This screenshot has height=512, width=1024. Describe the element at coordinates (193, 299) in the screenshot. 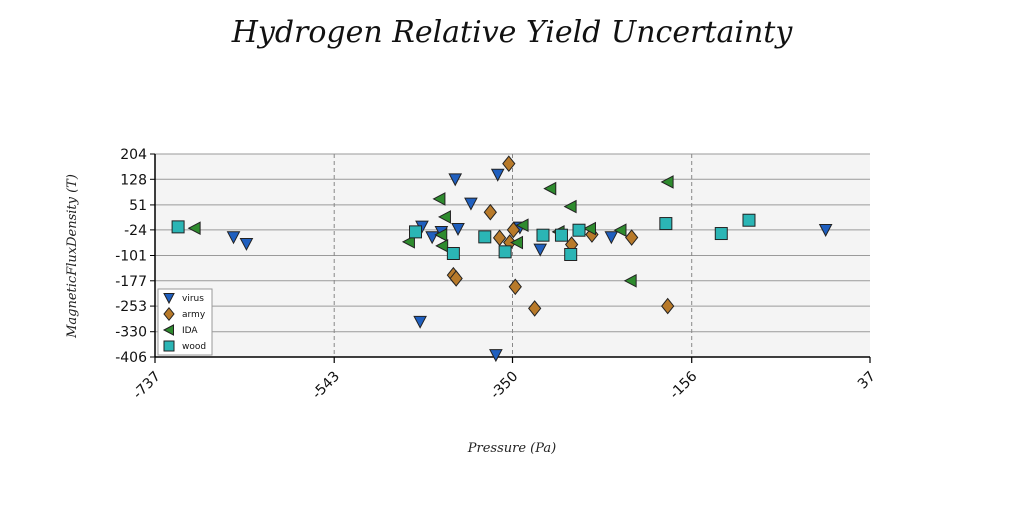

I see `legend-label-virus: virus` at that location.